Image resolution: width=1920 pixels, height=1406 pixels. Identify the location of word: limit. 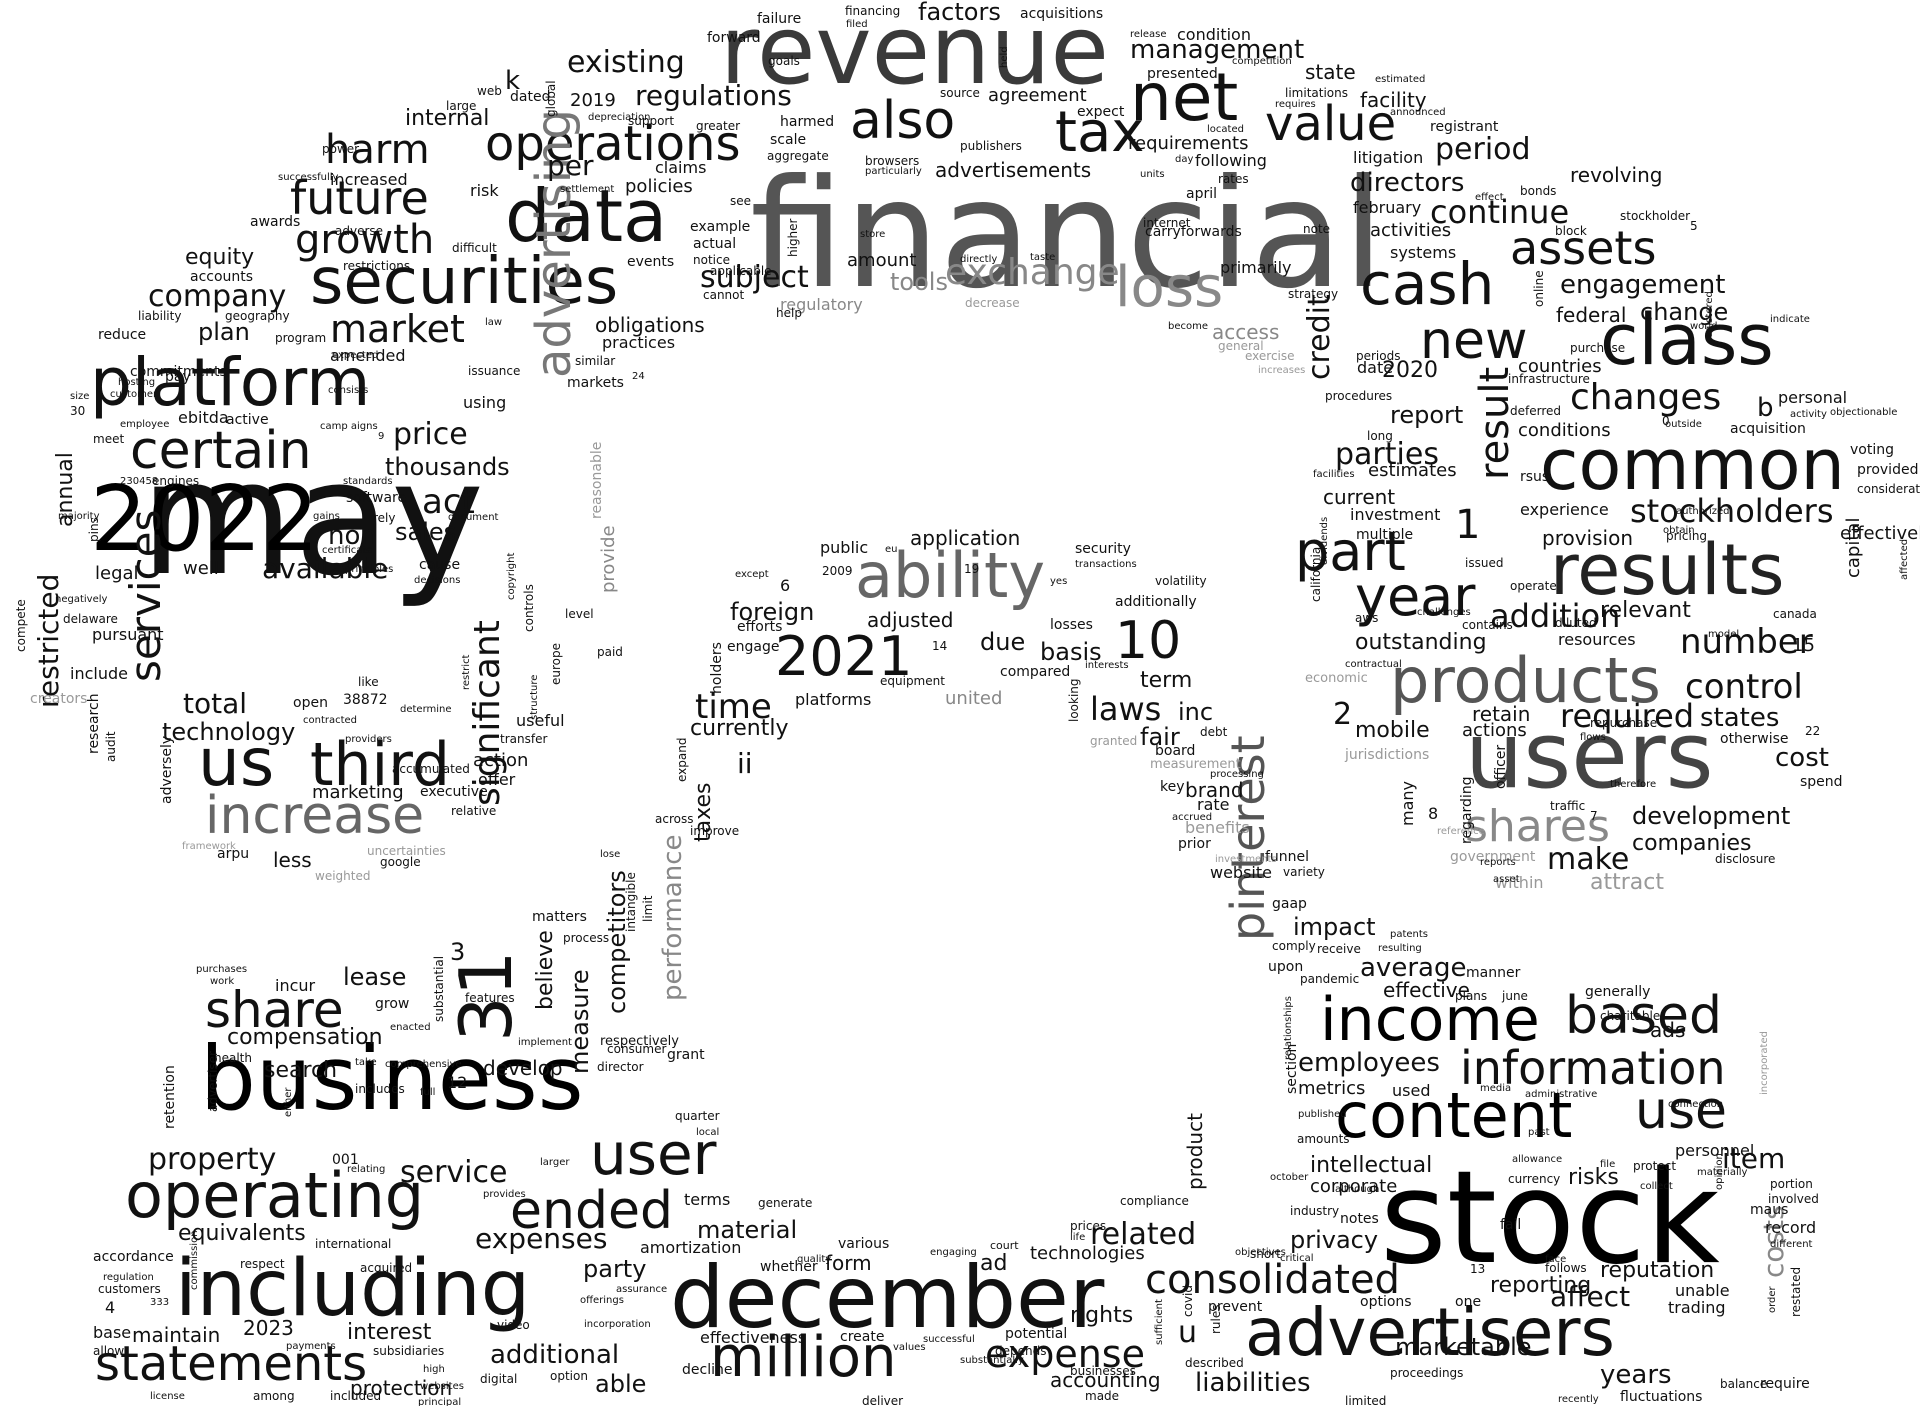
(648, 908).